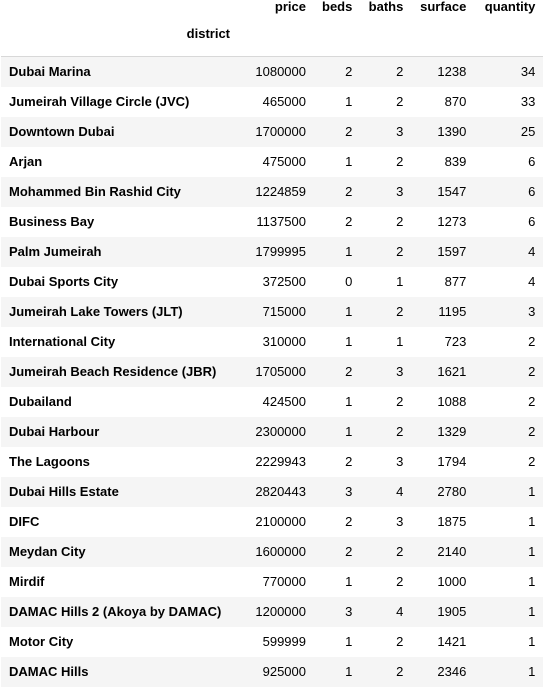 This screenshot has height=687, width=544. I want to click on district-cell: Arjan, so click(119, 162).